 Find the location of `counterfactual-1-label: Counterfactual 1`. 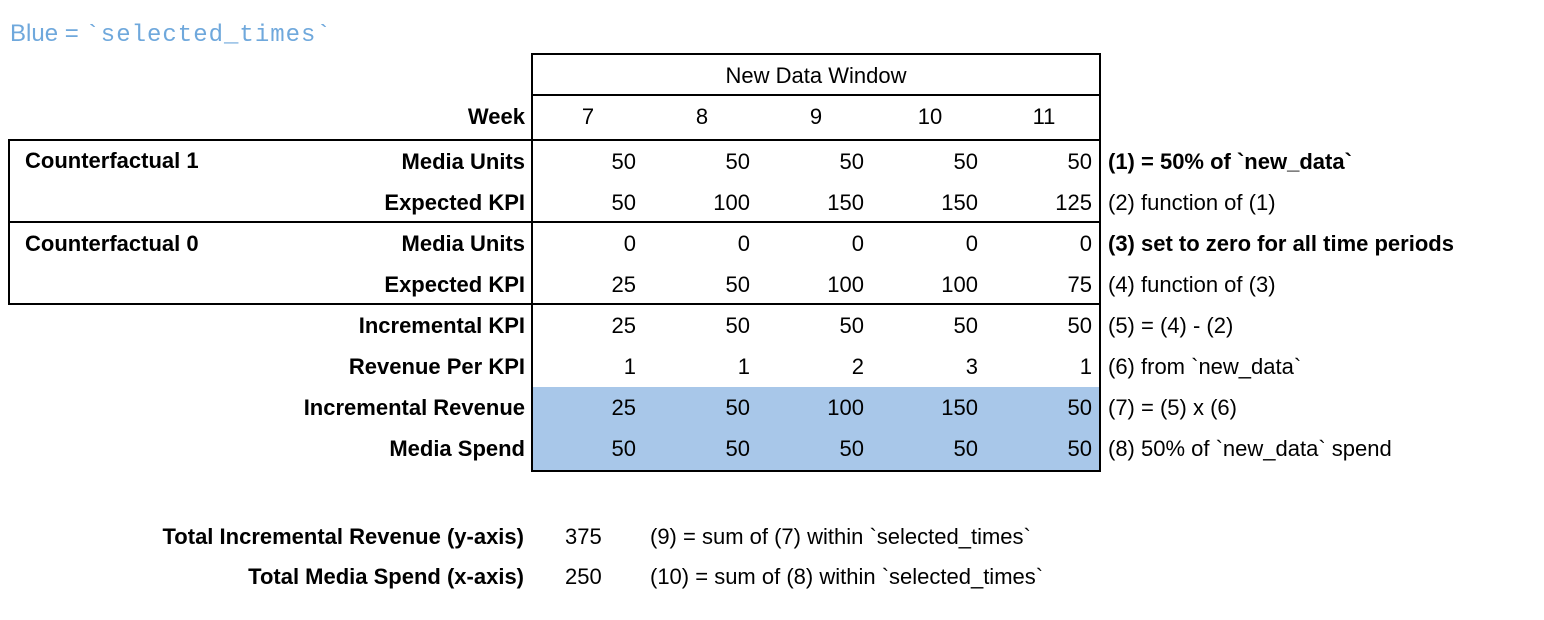

counterfactual-1-label: Counterfactual 1 is located at coordinates (112, 160).